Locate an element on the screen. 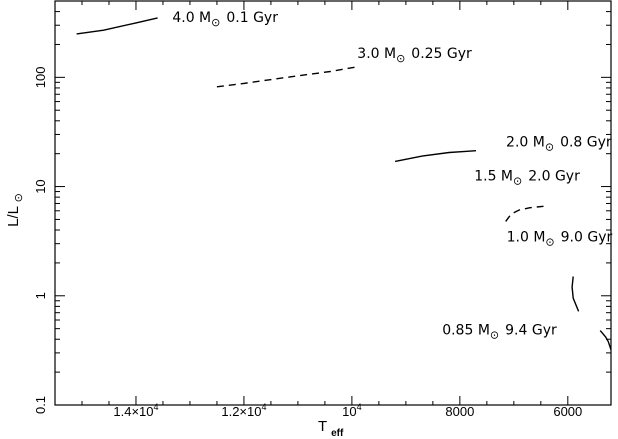  x-tick-label: 104 is located at coordinates (351, 410).